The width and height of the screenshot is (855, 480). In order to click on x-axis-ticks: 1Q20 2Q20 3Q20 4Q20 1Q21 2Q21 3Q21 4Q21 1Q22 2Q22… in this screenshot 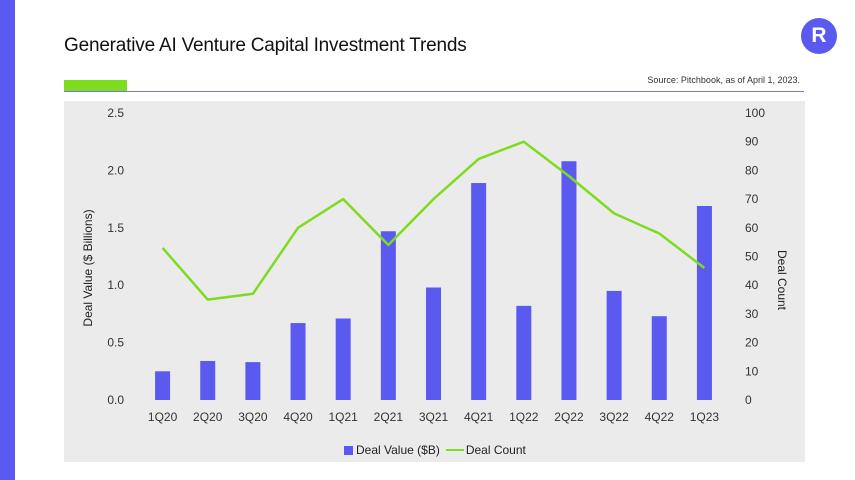, I will do `click(434, 417)`.